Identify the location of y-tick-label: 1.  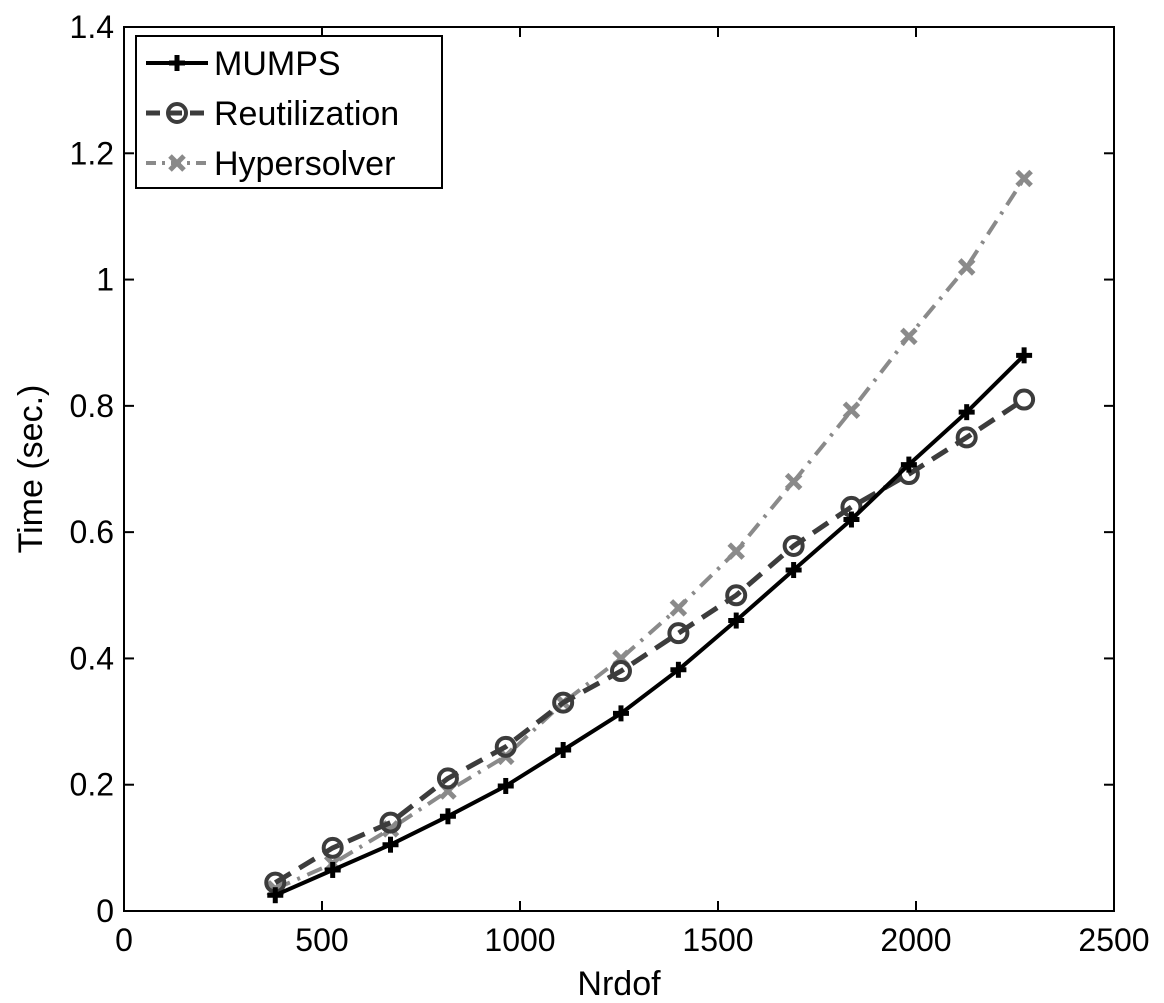
(105, 280).